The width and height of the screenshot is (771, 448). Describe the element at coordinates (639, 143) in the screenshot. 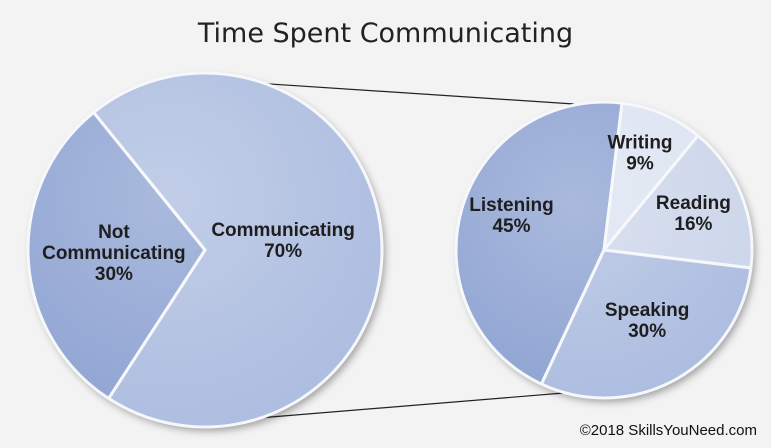

I see `slice-label-line: Writing` at that location.